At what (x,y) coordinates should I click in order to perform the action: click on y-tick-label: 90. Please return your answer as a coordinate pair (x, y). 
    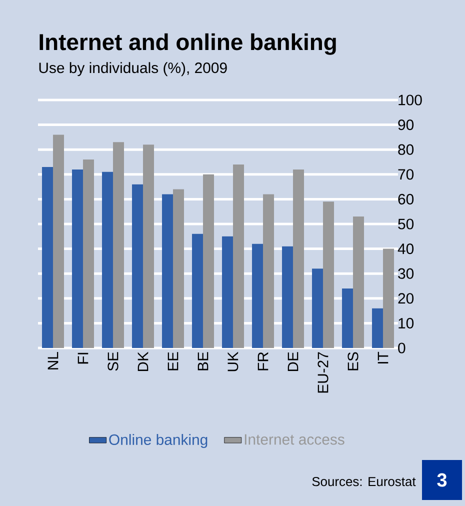
    Looking at the image, I should click on (406, 125).